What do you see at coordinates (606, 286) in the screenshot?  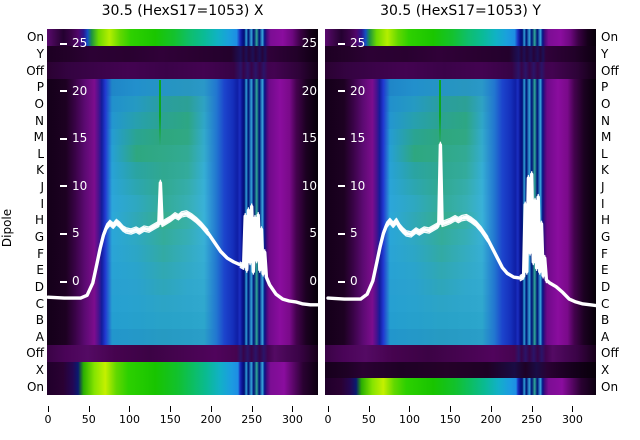 I see `row-label-right: D` at bounding box center [606, 286].